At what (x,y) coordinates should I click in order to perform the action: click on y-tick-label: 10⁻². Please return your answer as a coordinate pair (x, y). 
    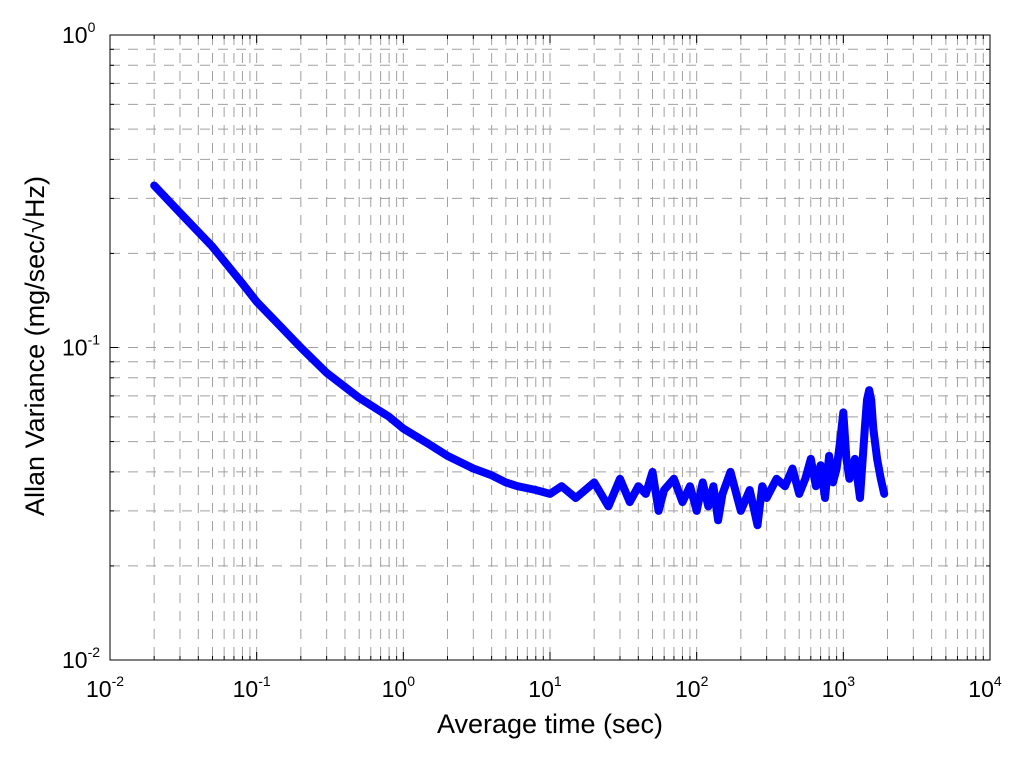
    Looking at the image, I should click on (81, 658).